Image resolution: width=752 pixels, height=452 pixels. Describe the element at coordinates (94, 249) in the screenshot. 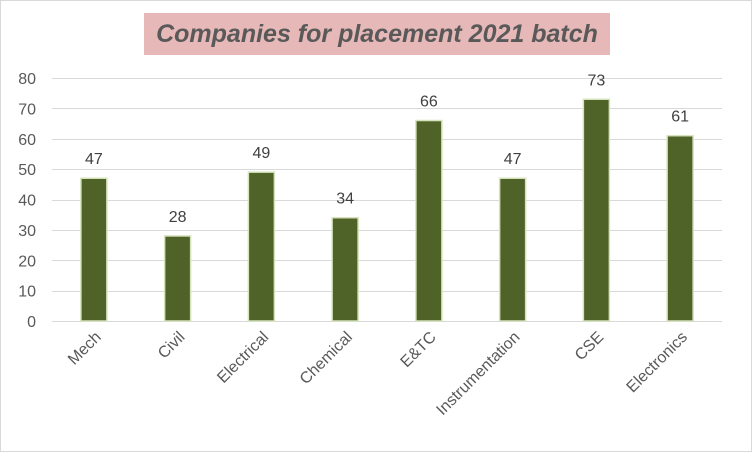

I see `bar-mech` at that location.